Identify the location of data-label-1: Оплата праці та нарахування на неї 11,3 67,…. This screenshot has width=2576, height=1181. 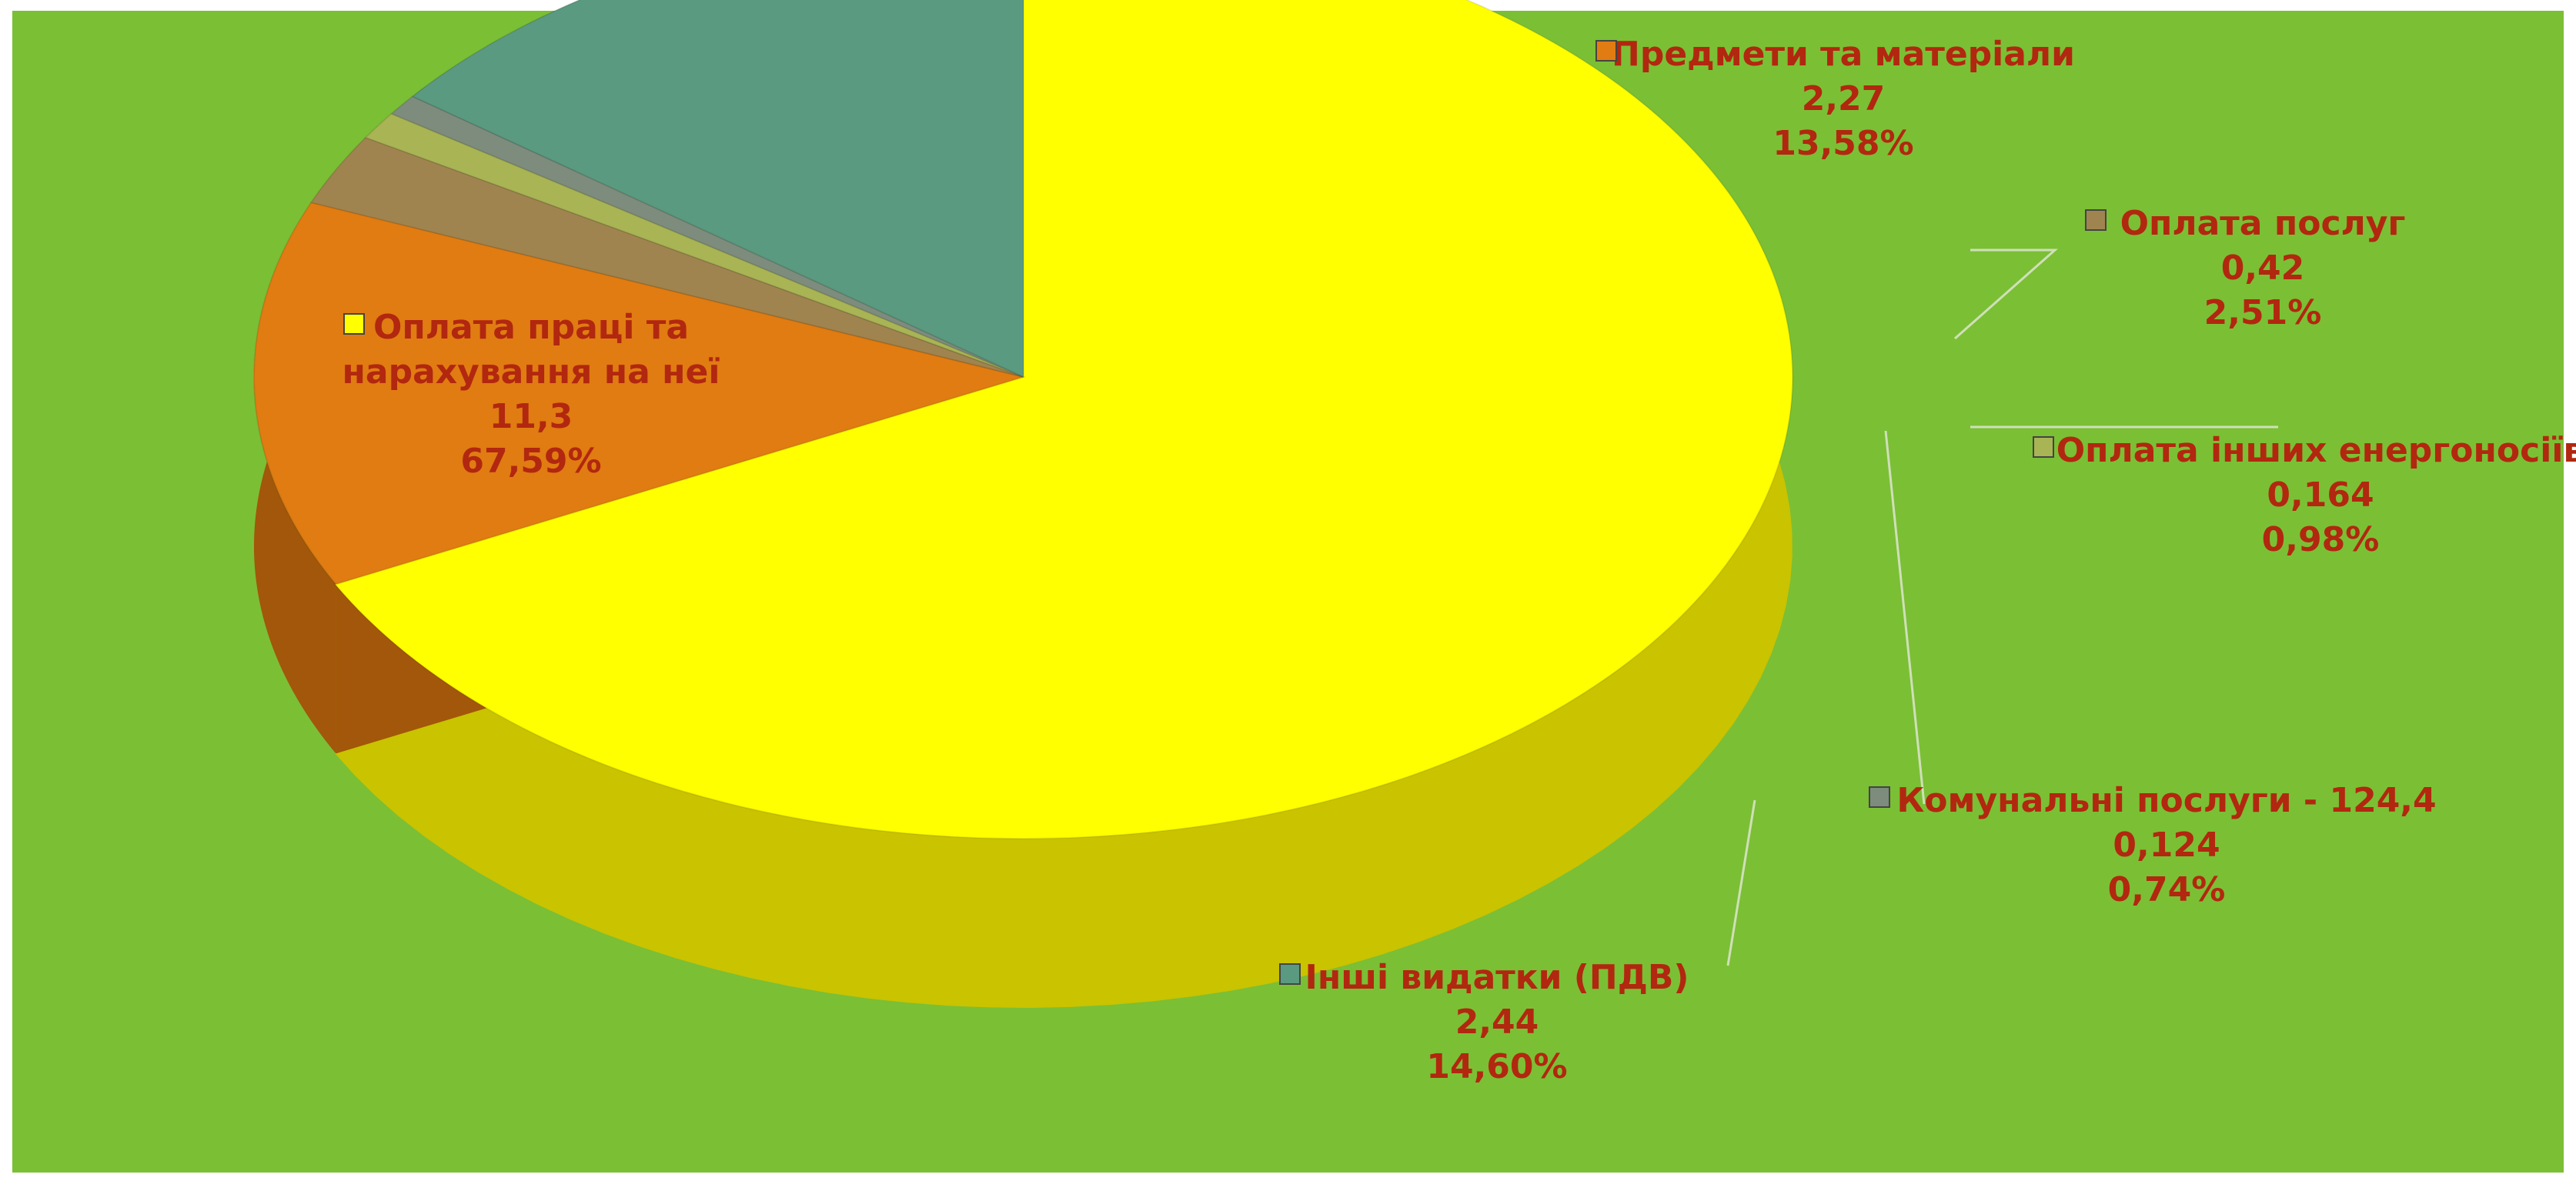
(531, 395).